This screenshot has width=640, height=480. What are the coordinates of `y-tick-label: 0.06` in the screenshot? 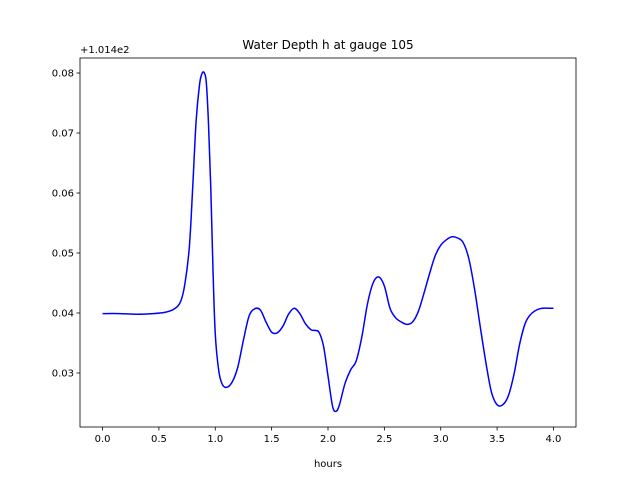 It's located at (63, 194).